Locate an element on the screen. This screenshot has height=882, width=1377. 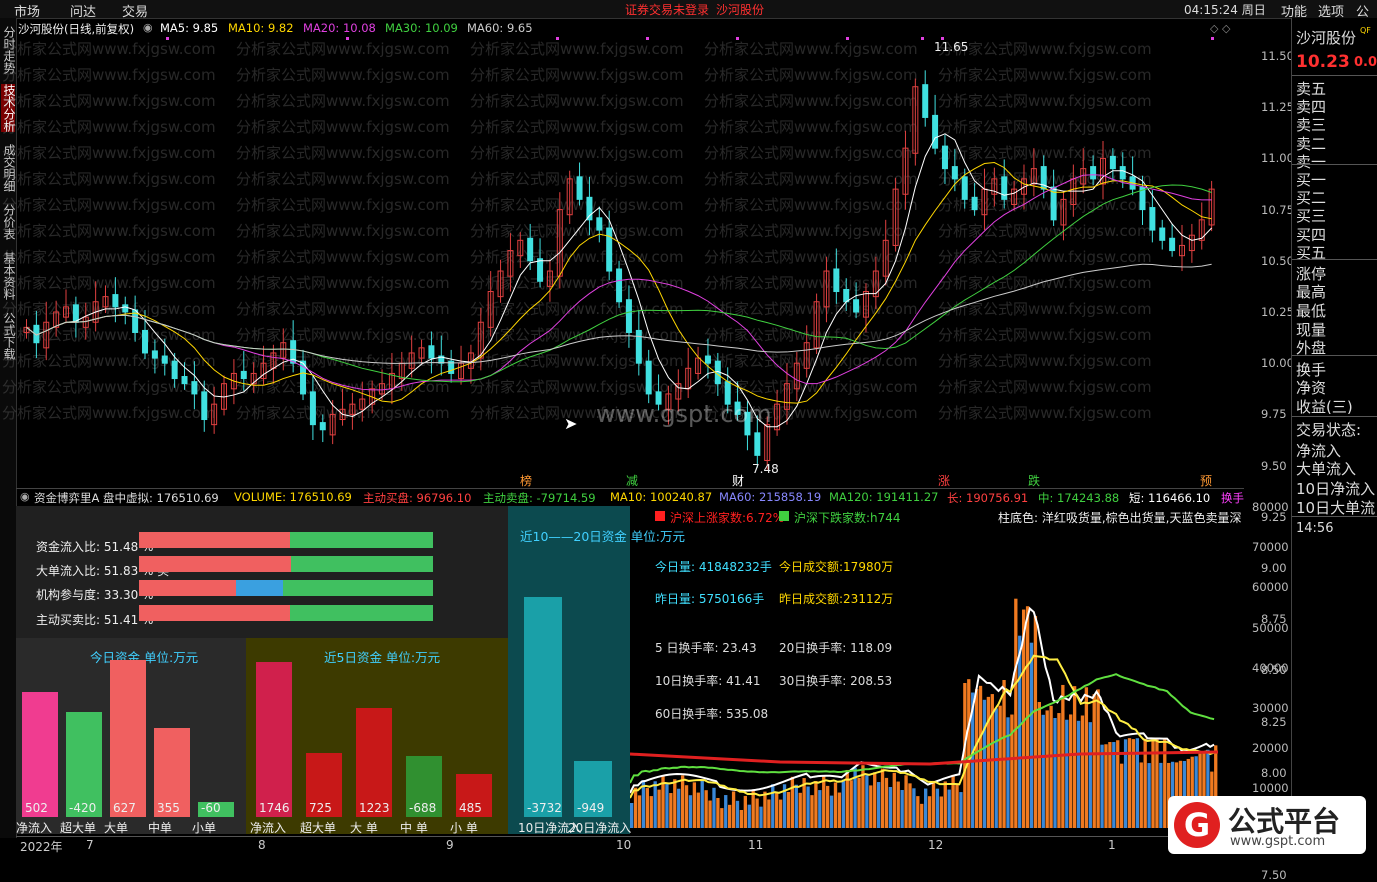
legend-turnover: 换手 is located at coordinates (1232, 498).